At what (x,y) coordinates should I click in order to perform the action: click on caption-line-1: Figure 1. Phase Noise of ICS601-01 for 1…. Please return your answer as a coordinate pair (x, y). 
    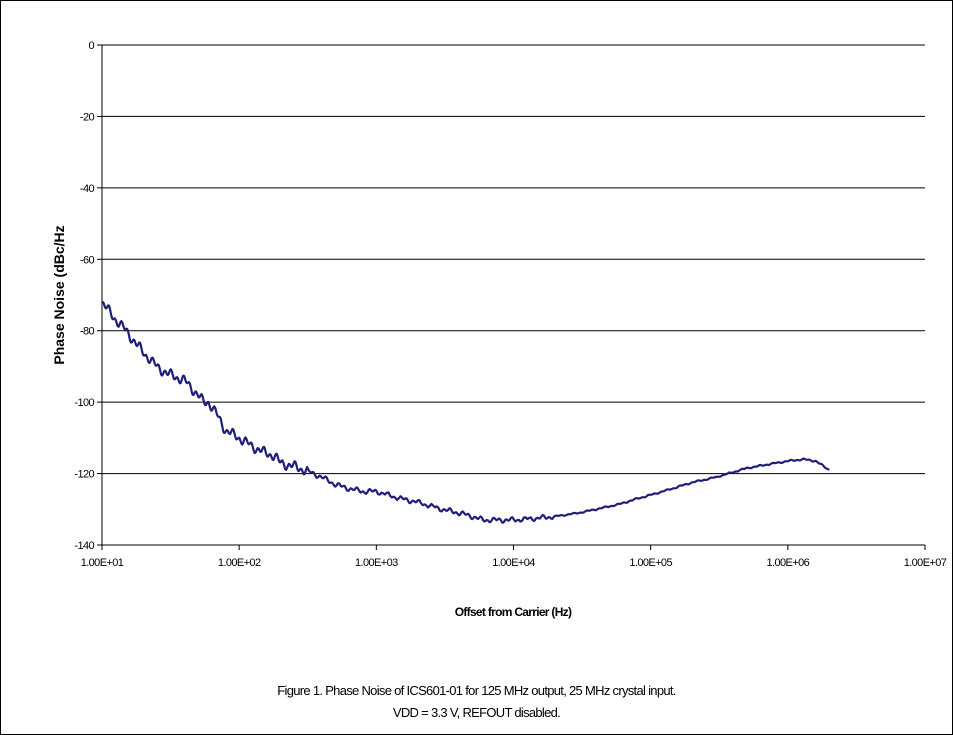
    Looking at the image, I should click on (476, 690).